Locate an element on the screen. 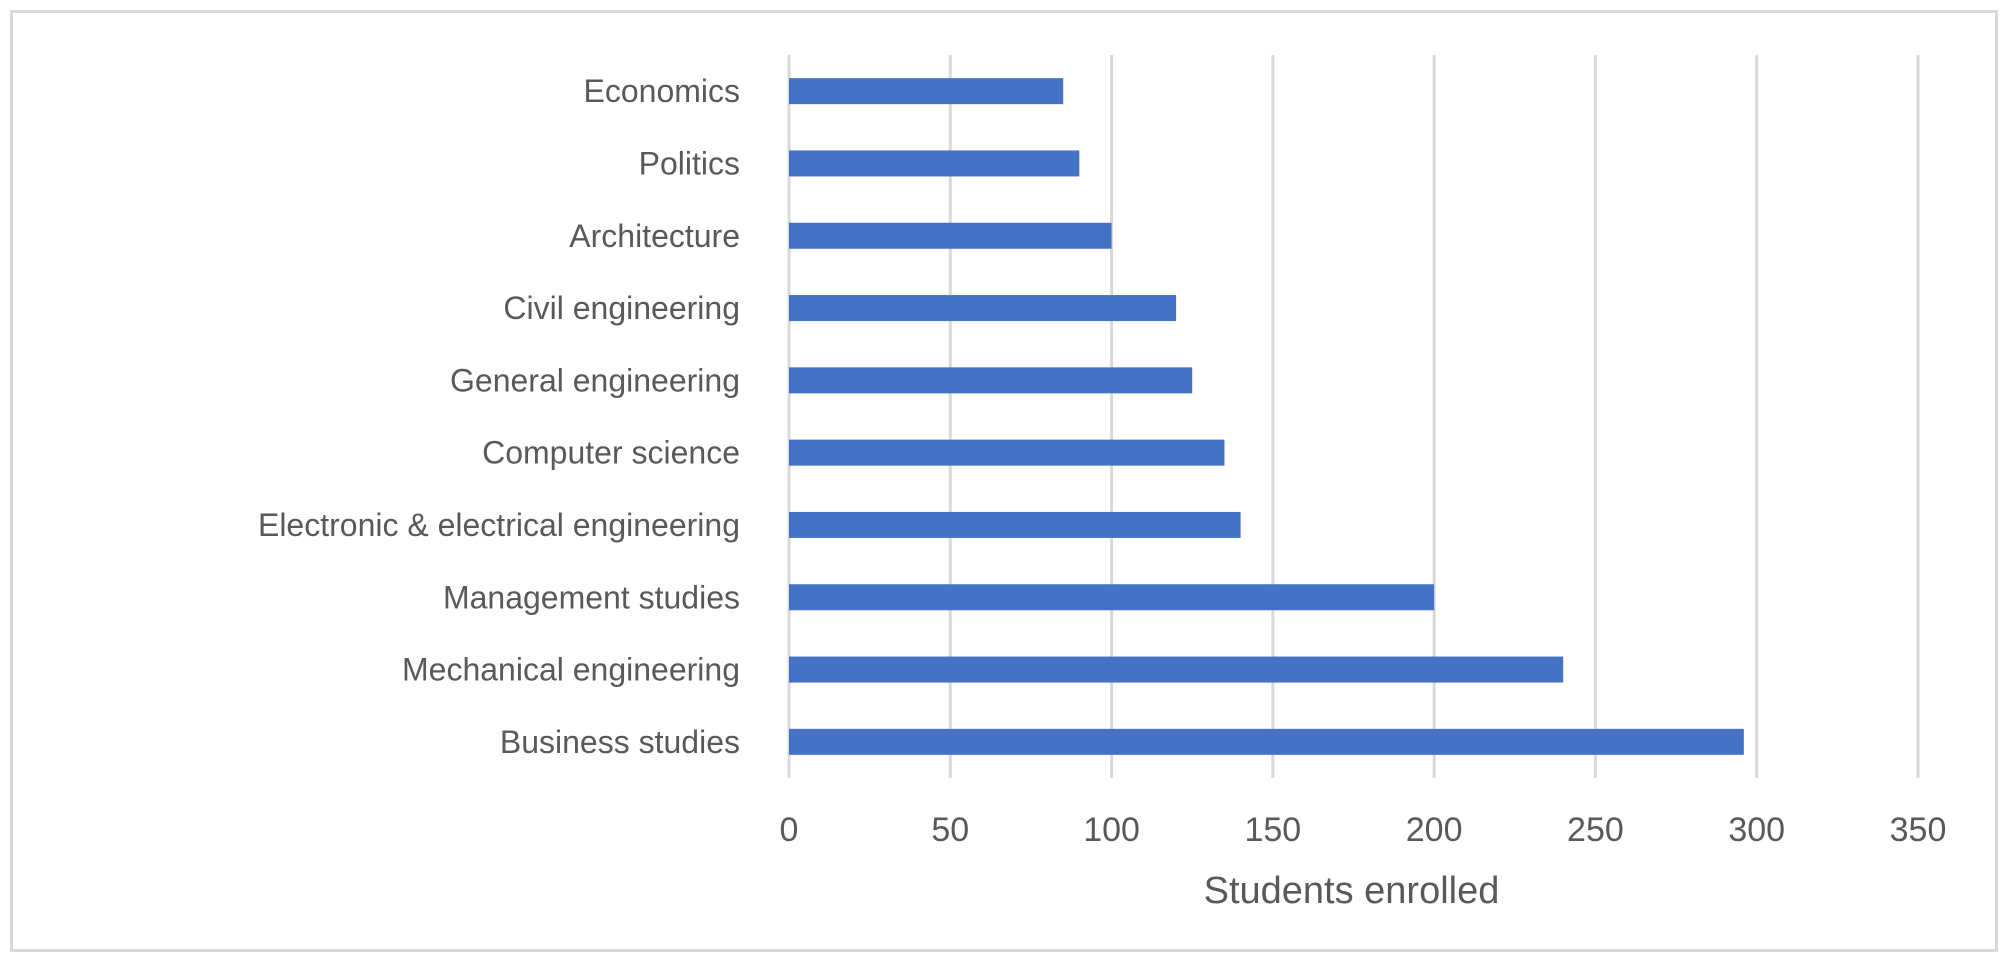  x-tick-labels: 0 50 100 150 200 250 300 350 is located at coordinates (1363, 830).